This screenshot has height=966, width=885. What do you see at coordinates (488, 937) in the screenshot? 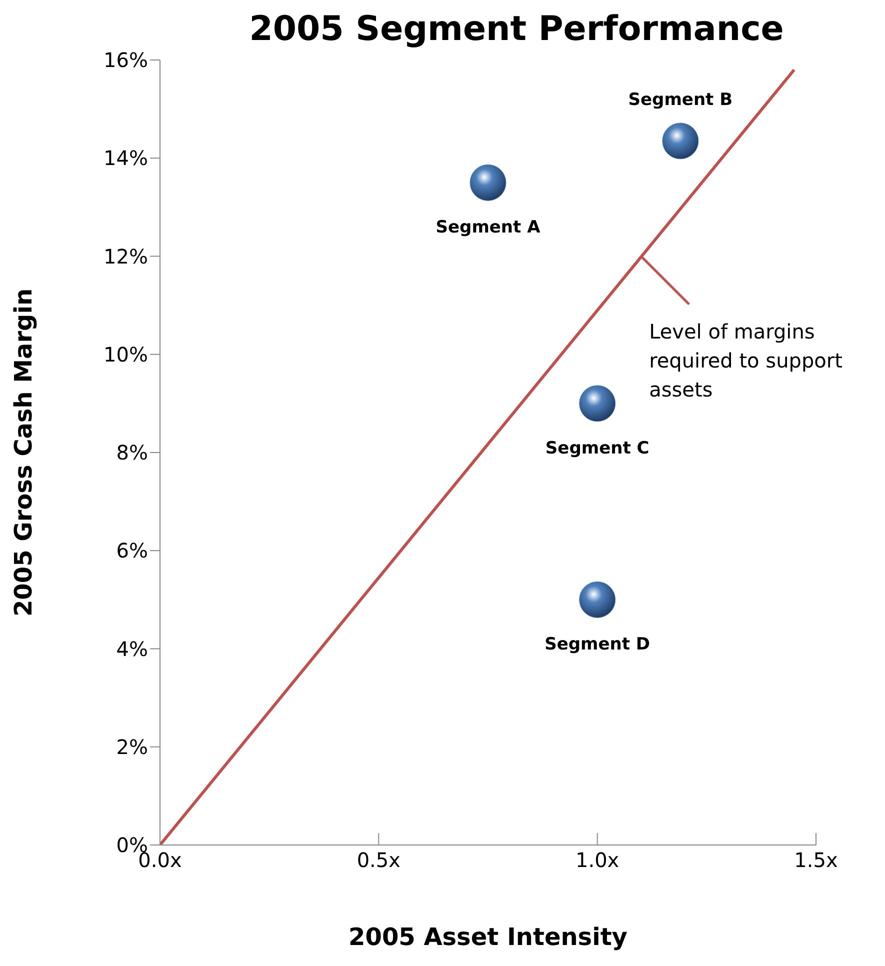
I see `x-axis-title: 2005 Asset Intensity` at bounding box center [488, 937].